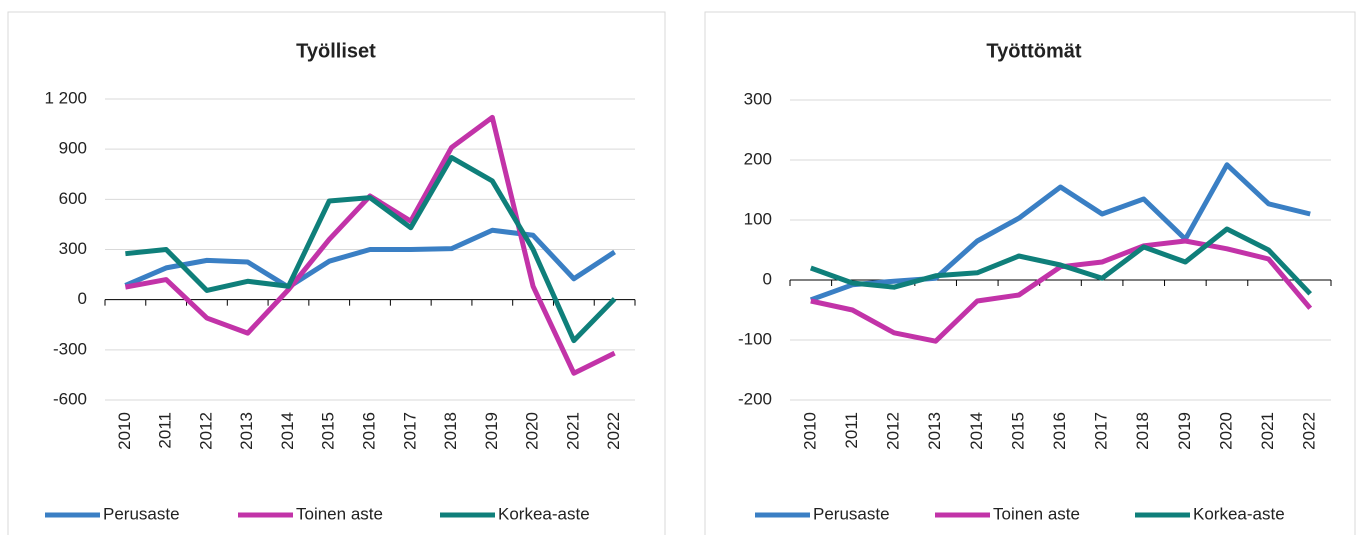 This screenshot has height=535, width=1362. Describe the element at coordinates (70, 348) in the screenshot. I see `y-tick-label: -300` at that location.